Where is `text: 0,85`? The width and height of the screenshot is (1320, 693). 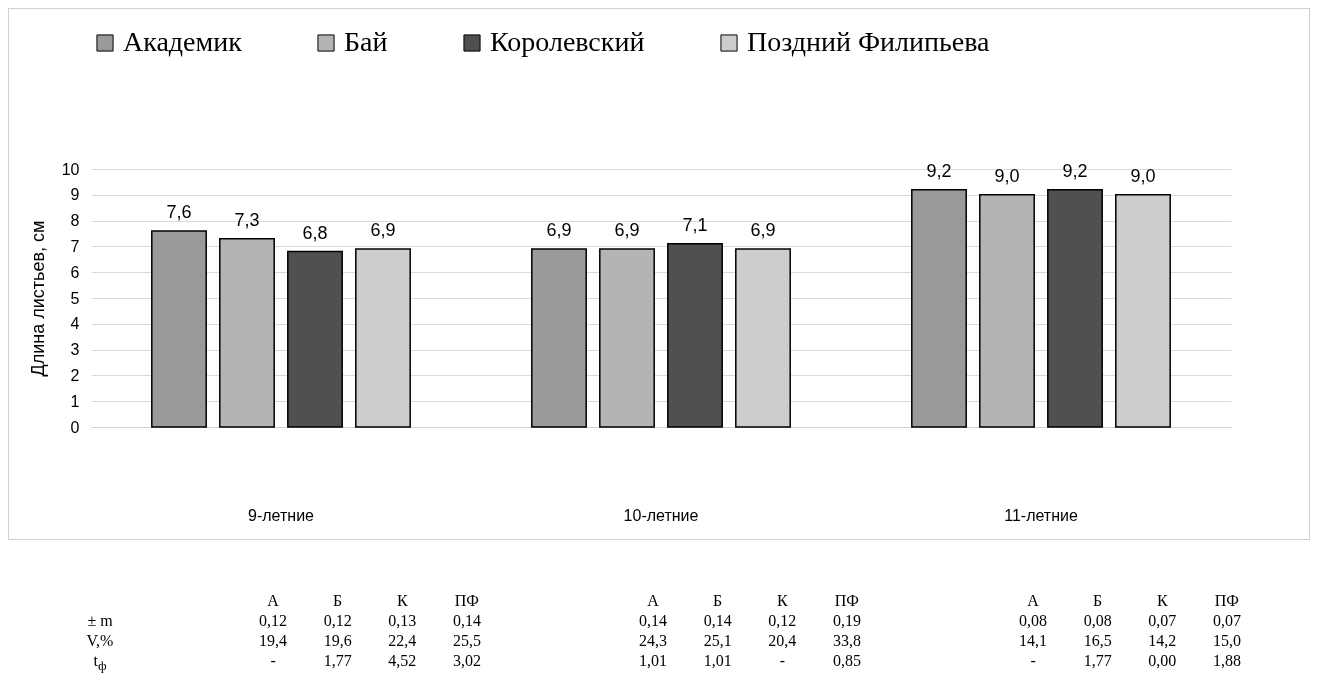
text: 0,85 is located at coordinates (846, 661).